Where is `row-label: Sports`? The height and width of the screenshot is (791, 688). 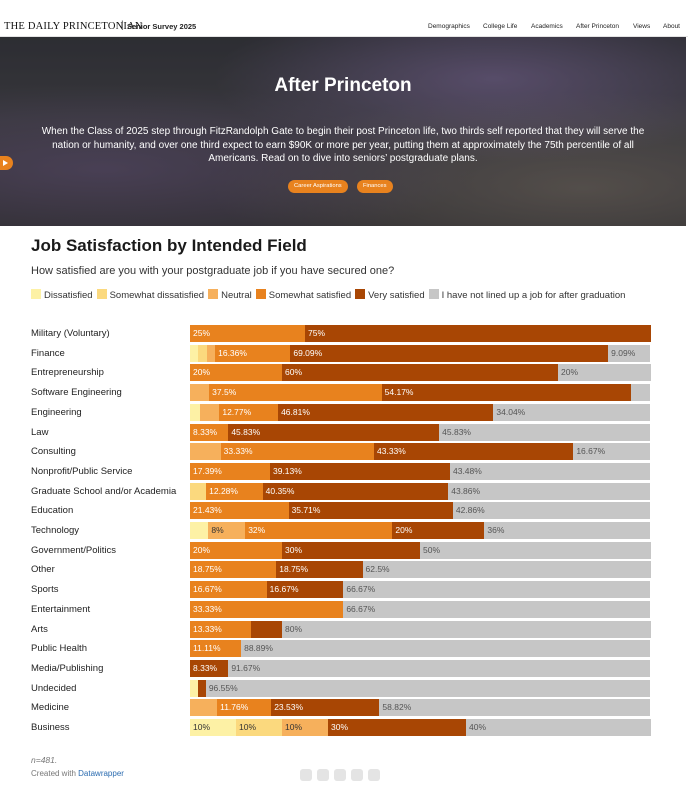 row-label: Sports is located at coordinates (45, 590).